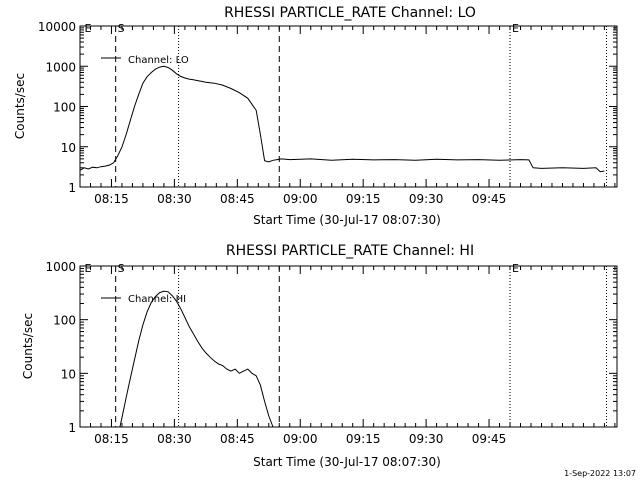  What do you see at coordinates (426, 199) in the screenshot?
I see `panel-lo-xtick-label: 09:30` at bounding box center [426, 199].